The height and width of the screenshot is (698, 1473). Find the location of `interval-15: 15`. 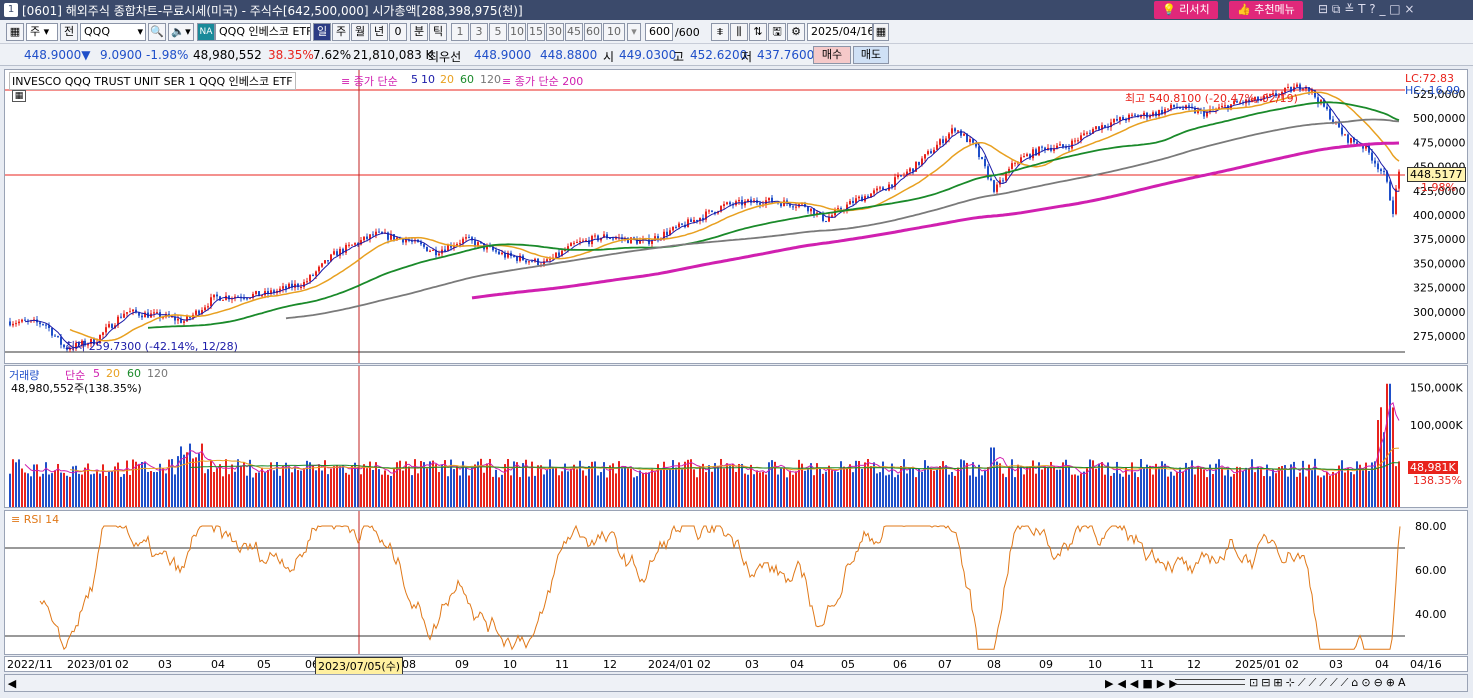

interval-15: 15 is located at coordinates (536, 32).